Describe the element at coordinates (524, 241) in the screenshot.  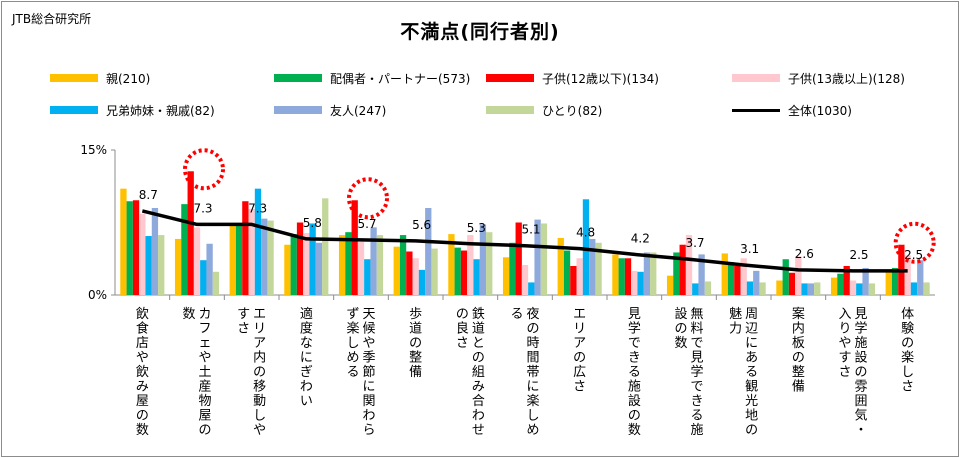
I see `total-line` at that location.